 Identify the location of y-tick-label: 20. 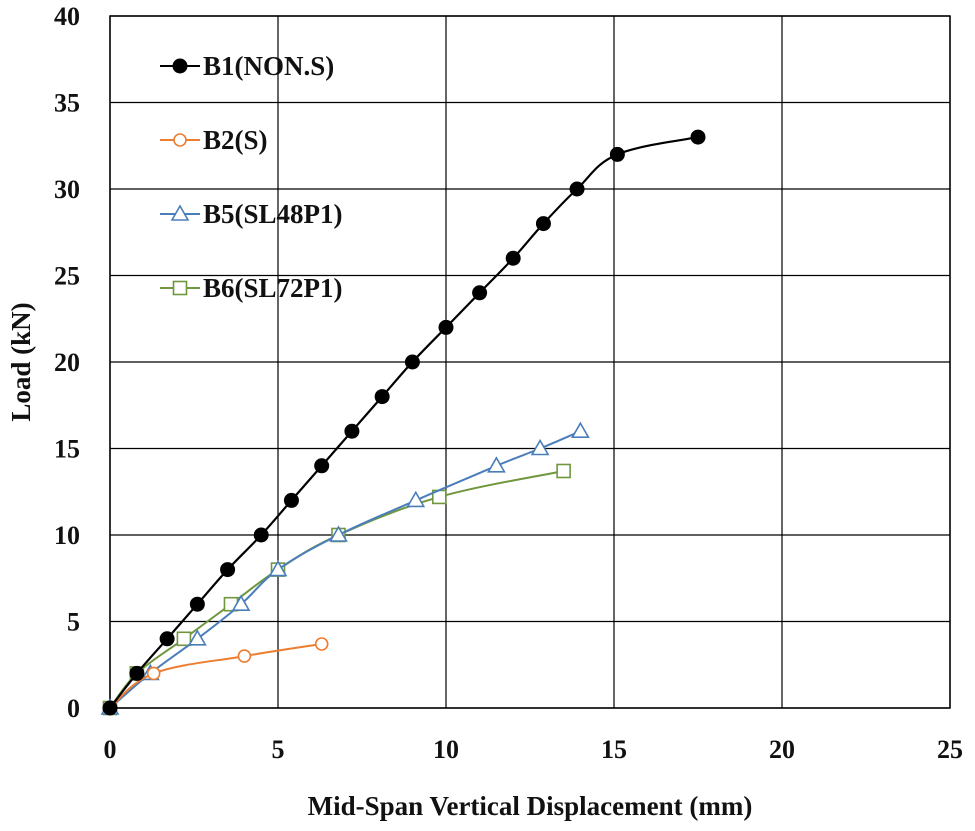
(67, 362).